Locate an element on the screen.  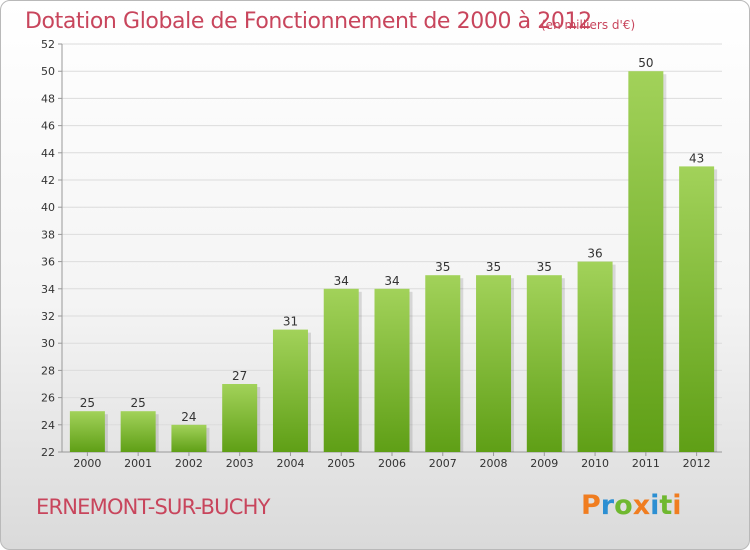
bar-value-label: 43 is located at coordinates (696, 158).